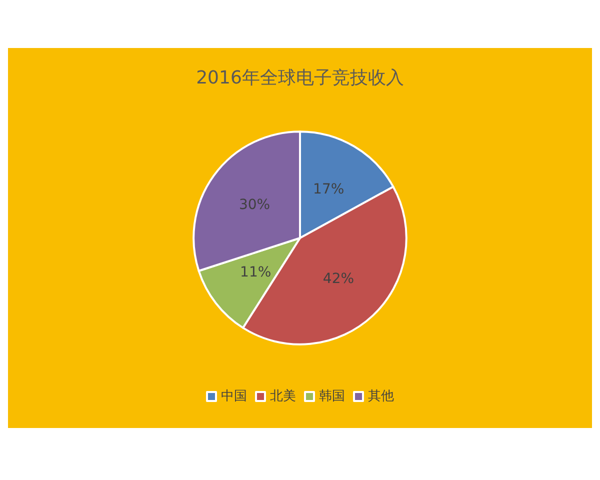 The width and height of the screenshot is (600, 480). Describe the element at coordinates (234, 396) in the screenshot. I see `legend-label: 中国` at that location.